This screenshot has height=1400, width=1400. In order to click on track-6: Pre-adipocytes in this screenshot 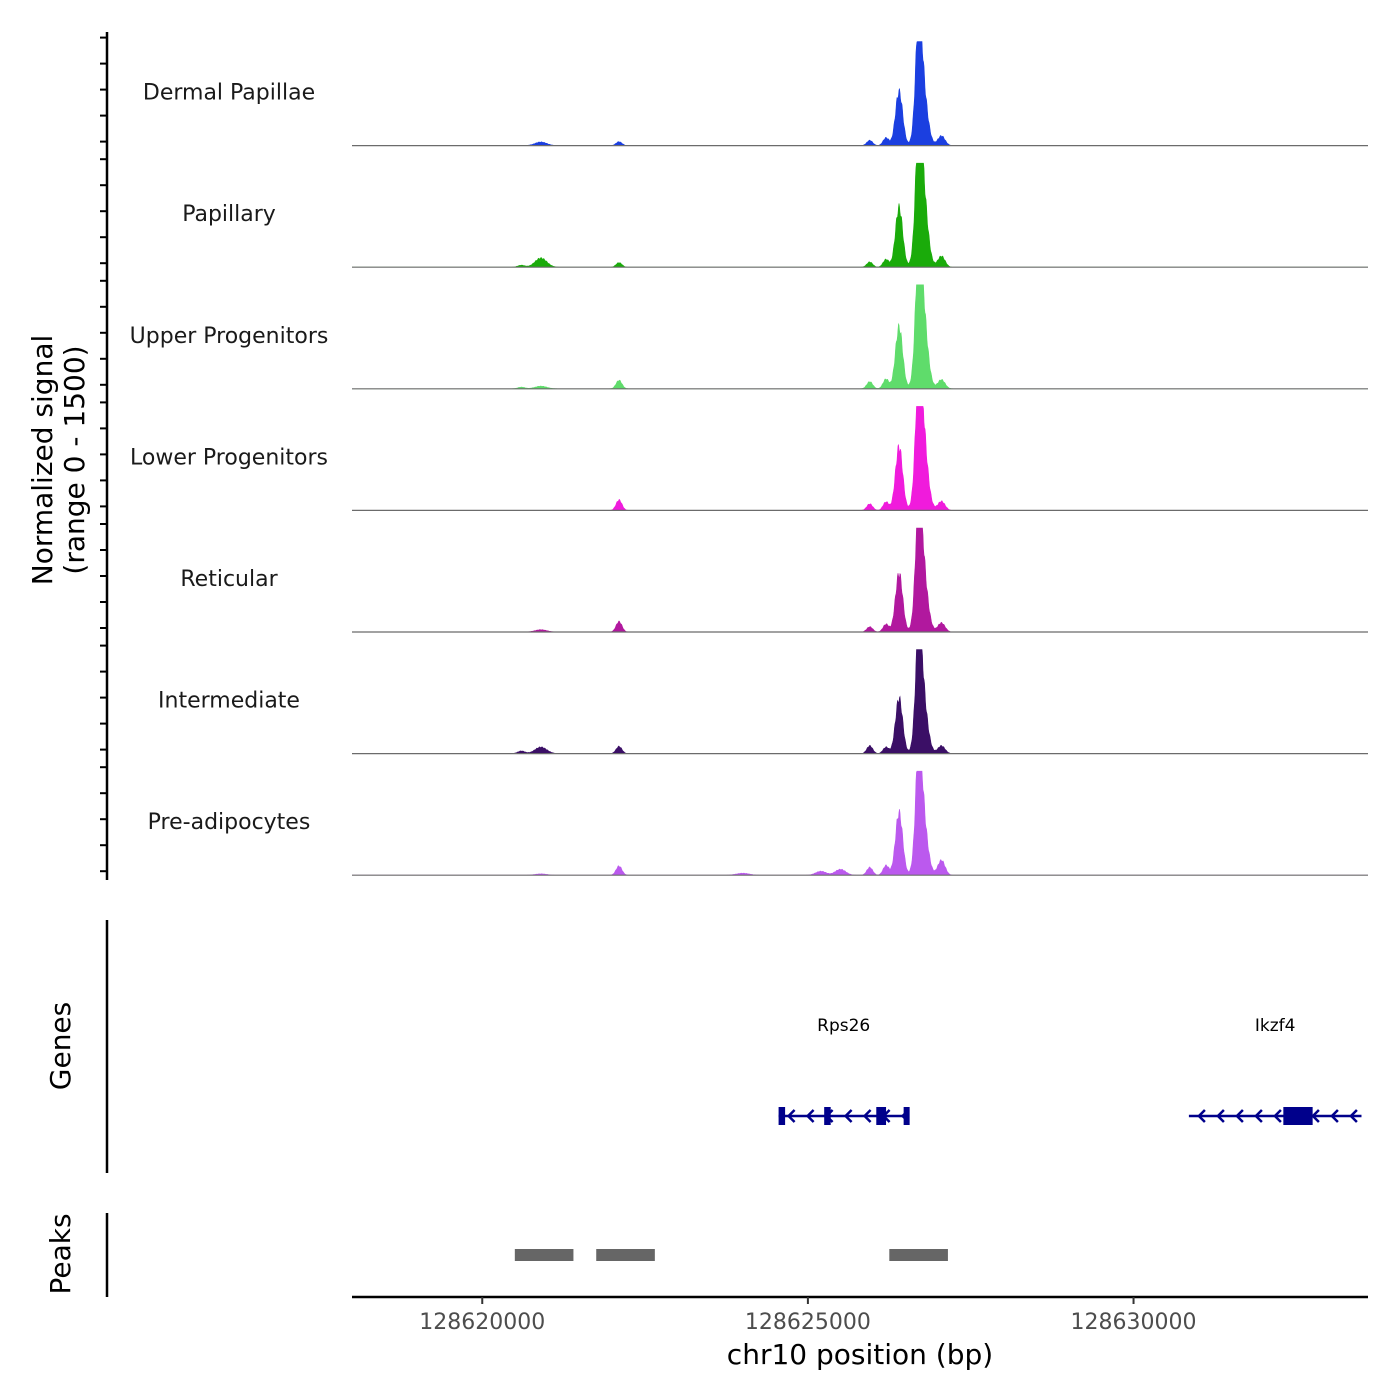, I will do `click(758, 823)`.